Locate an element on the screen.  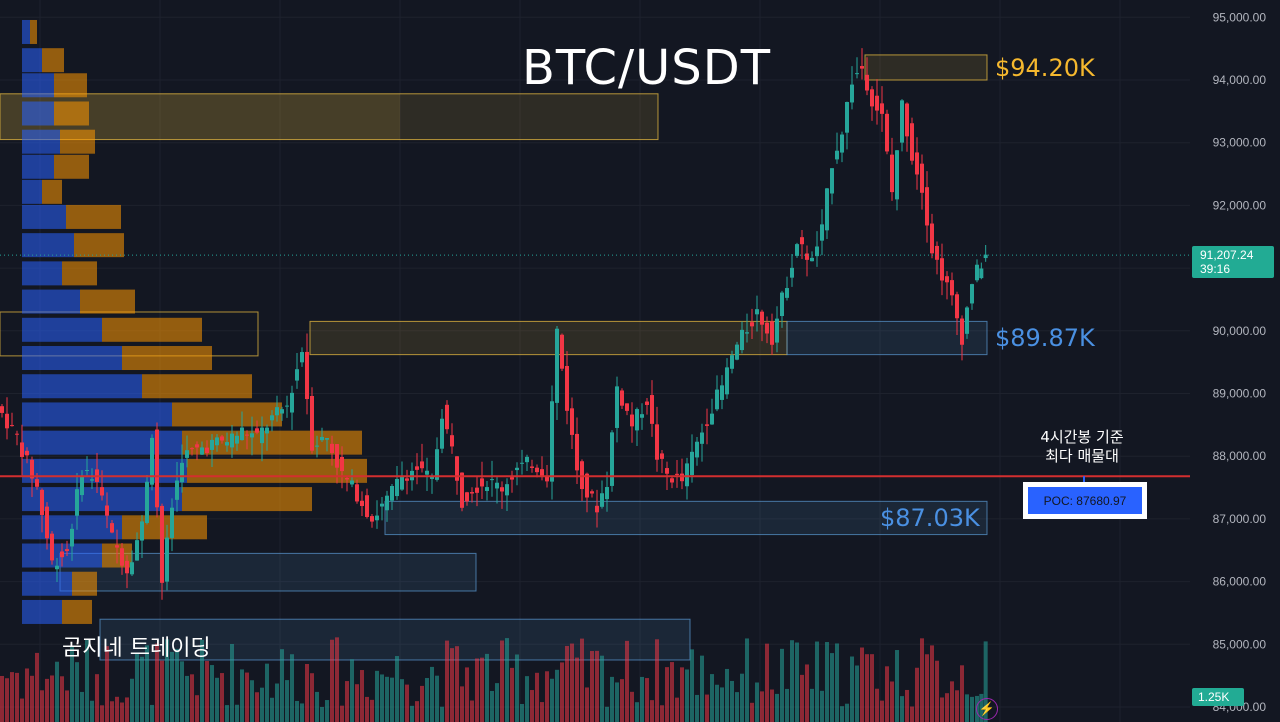
y-axis-tick-label: 92,000.00 is located at coordinates (1240, 205).